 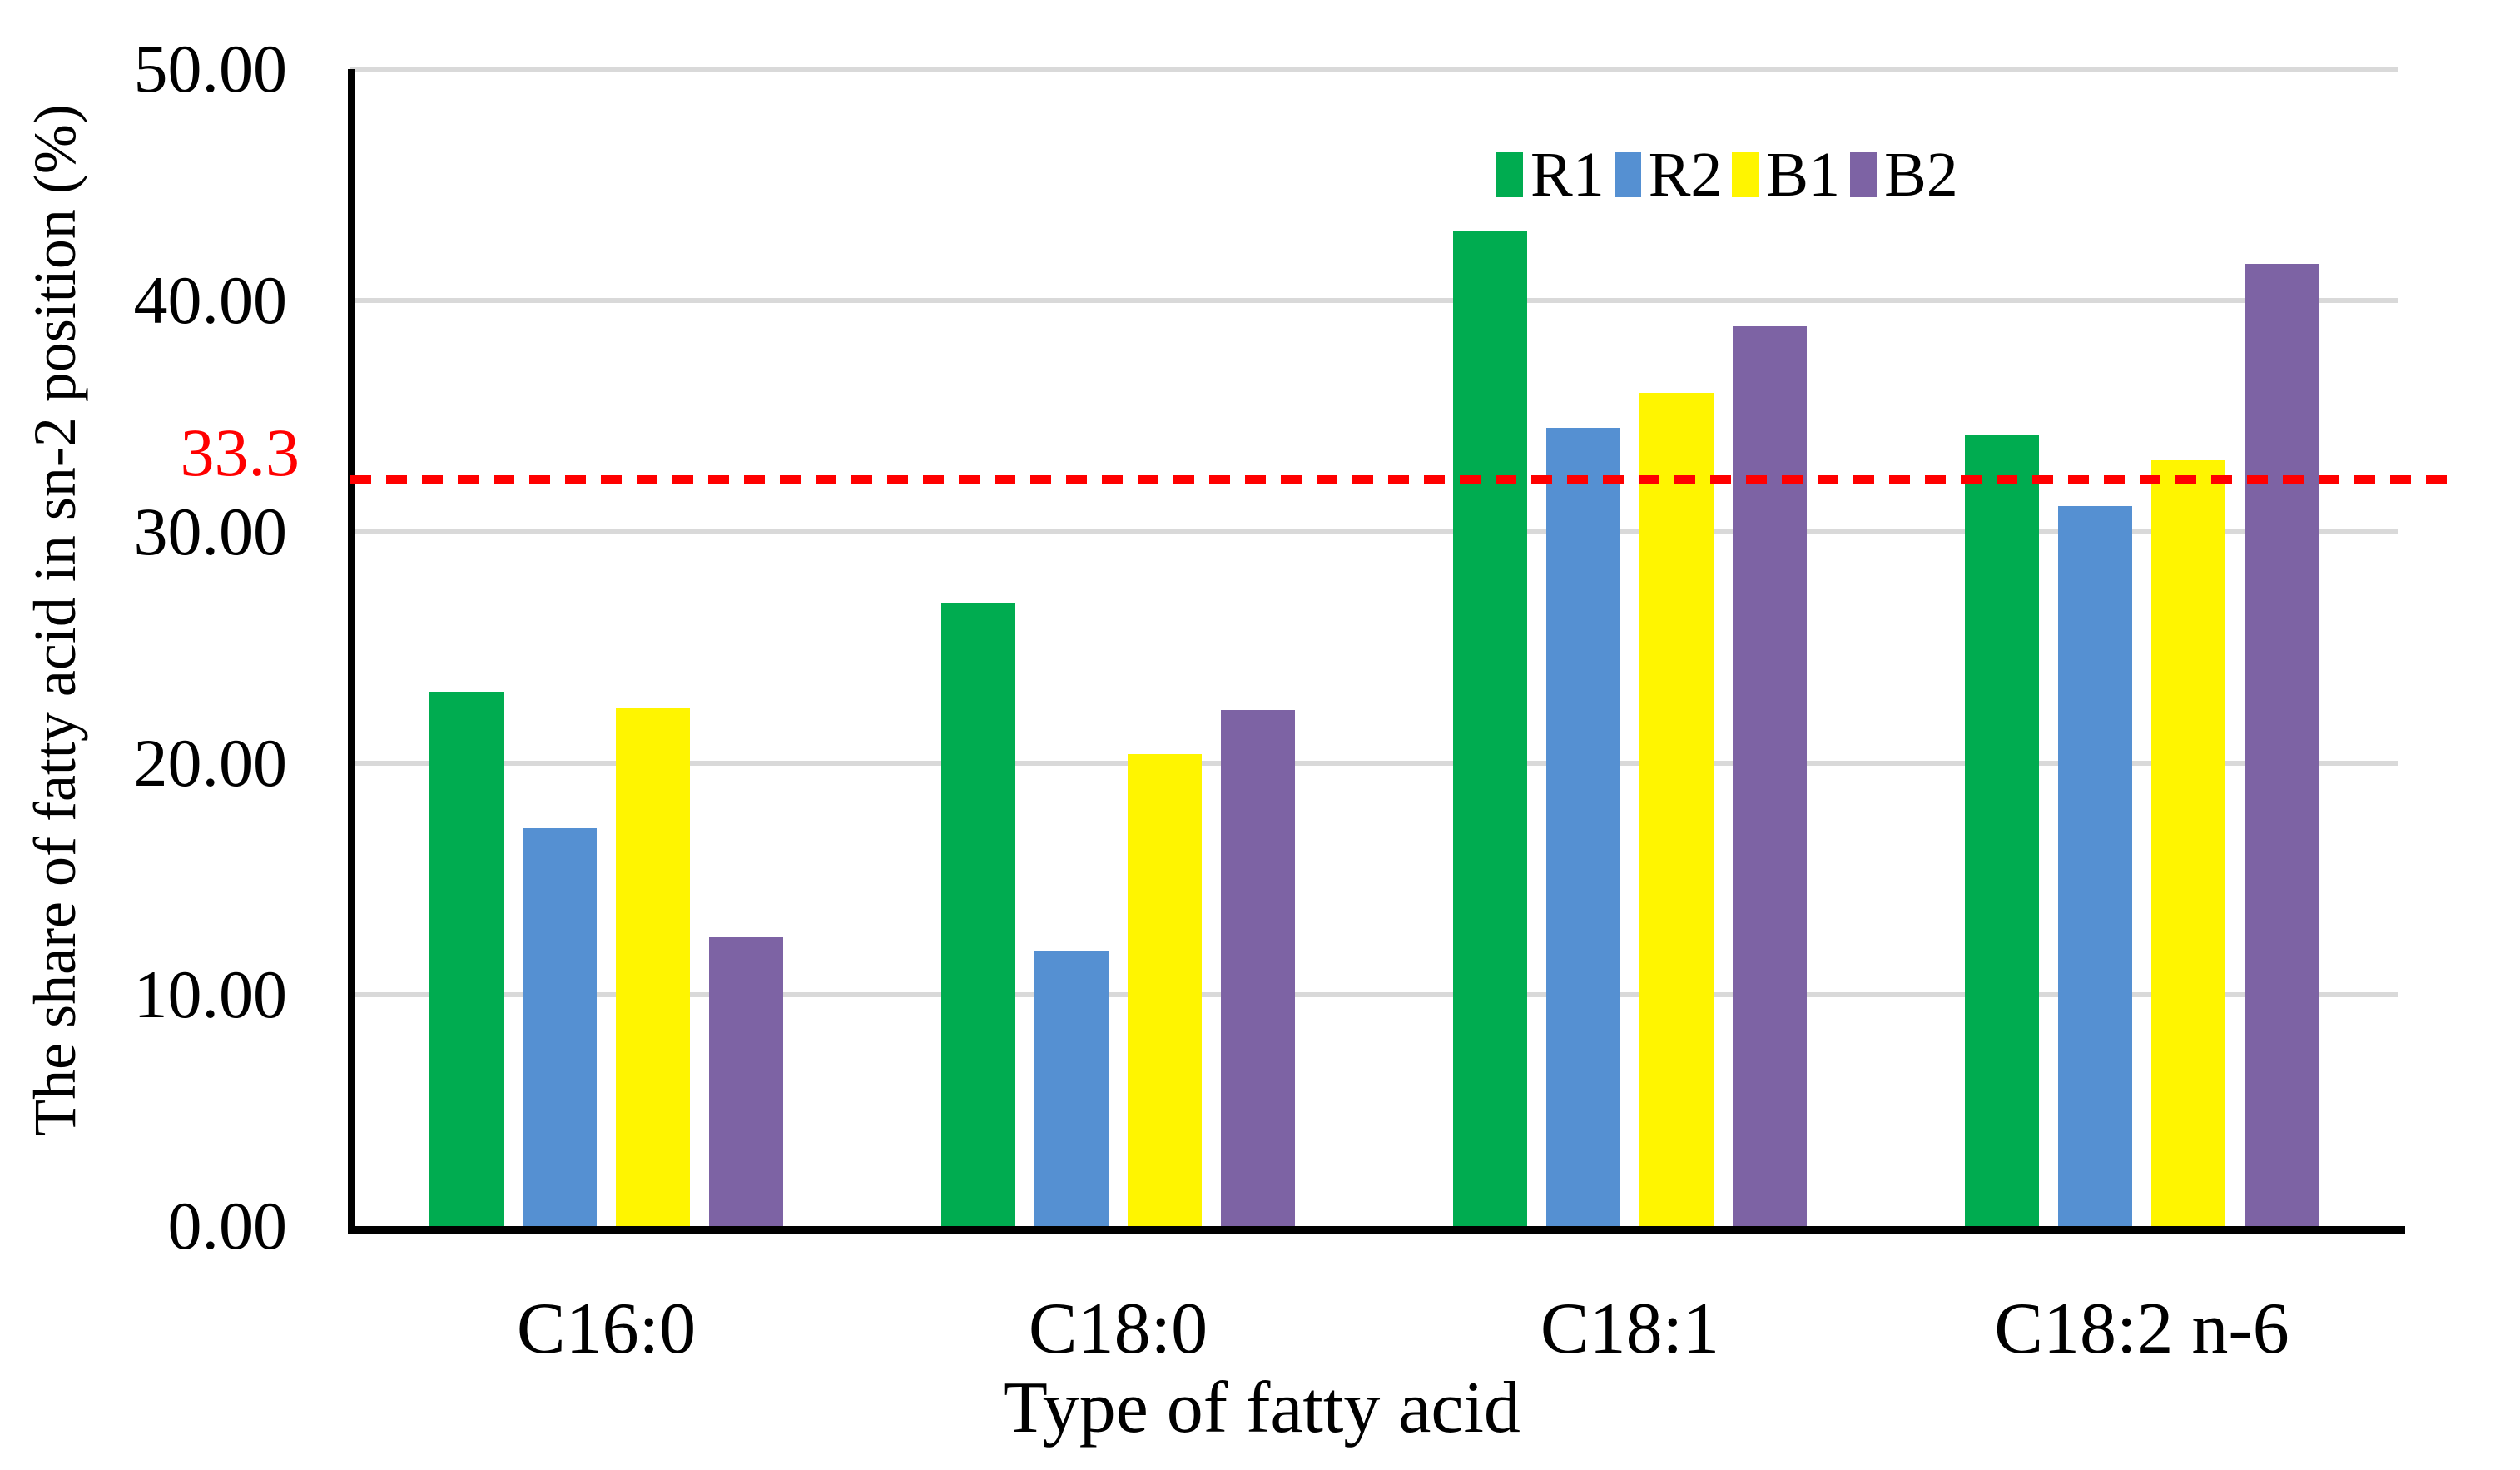 What do you see at coordinates (1509, 174) in the screenshot?
I see `legend-swatch-R1` at bounding box center [1509, 174].